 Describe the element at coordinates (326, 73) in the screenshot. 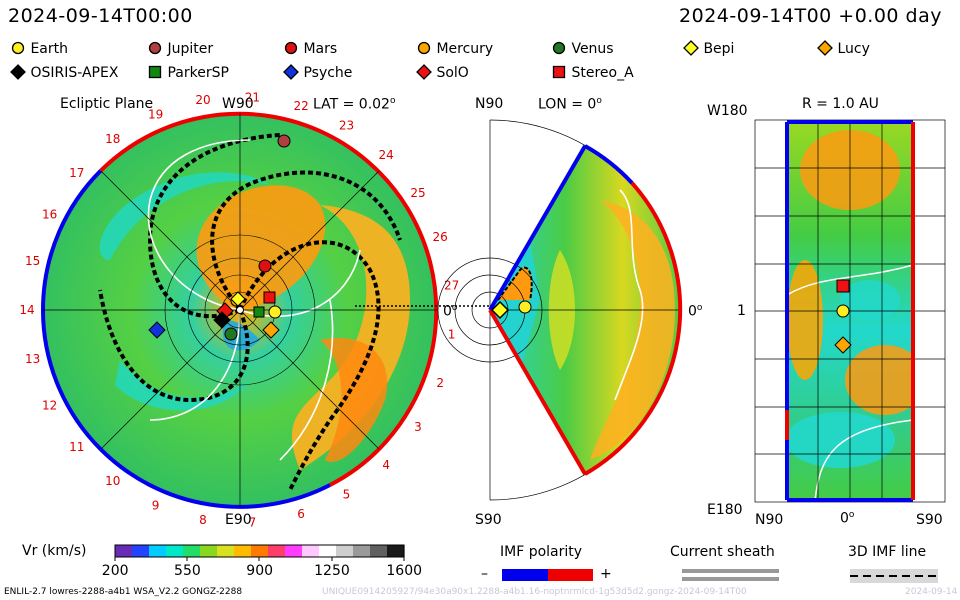

I see `legend-label: Psyche` at that location.